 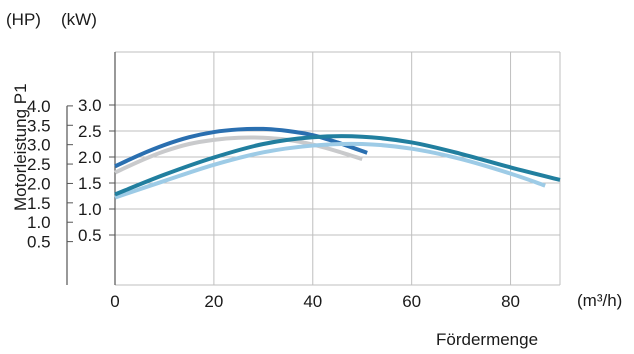 What do you see at coordinates (510, 301) in the screenshot?
I see `x-tick-label: 80` at bounding box center [510, 301].